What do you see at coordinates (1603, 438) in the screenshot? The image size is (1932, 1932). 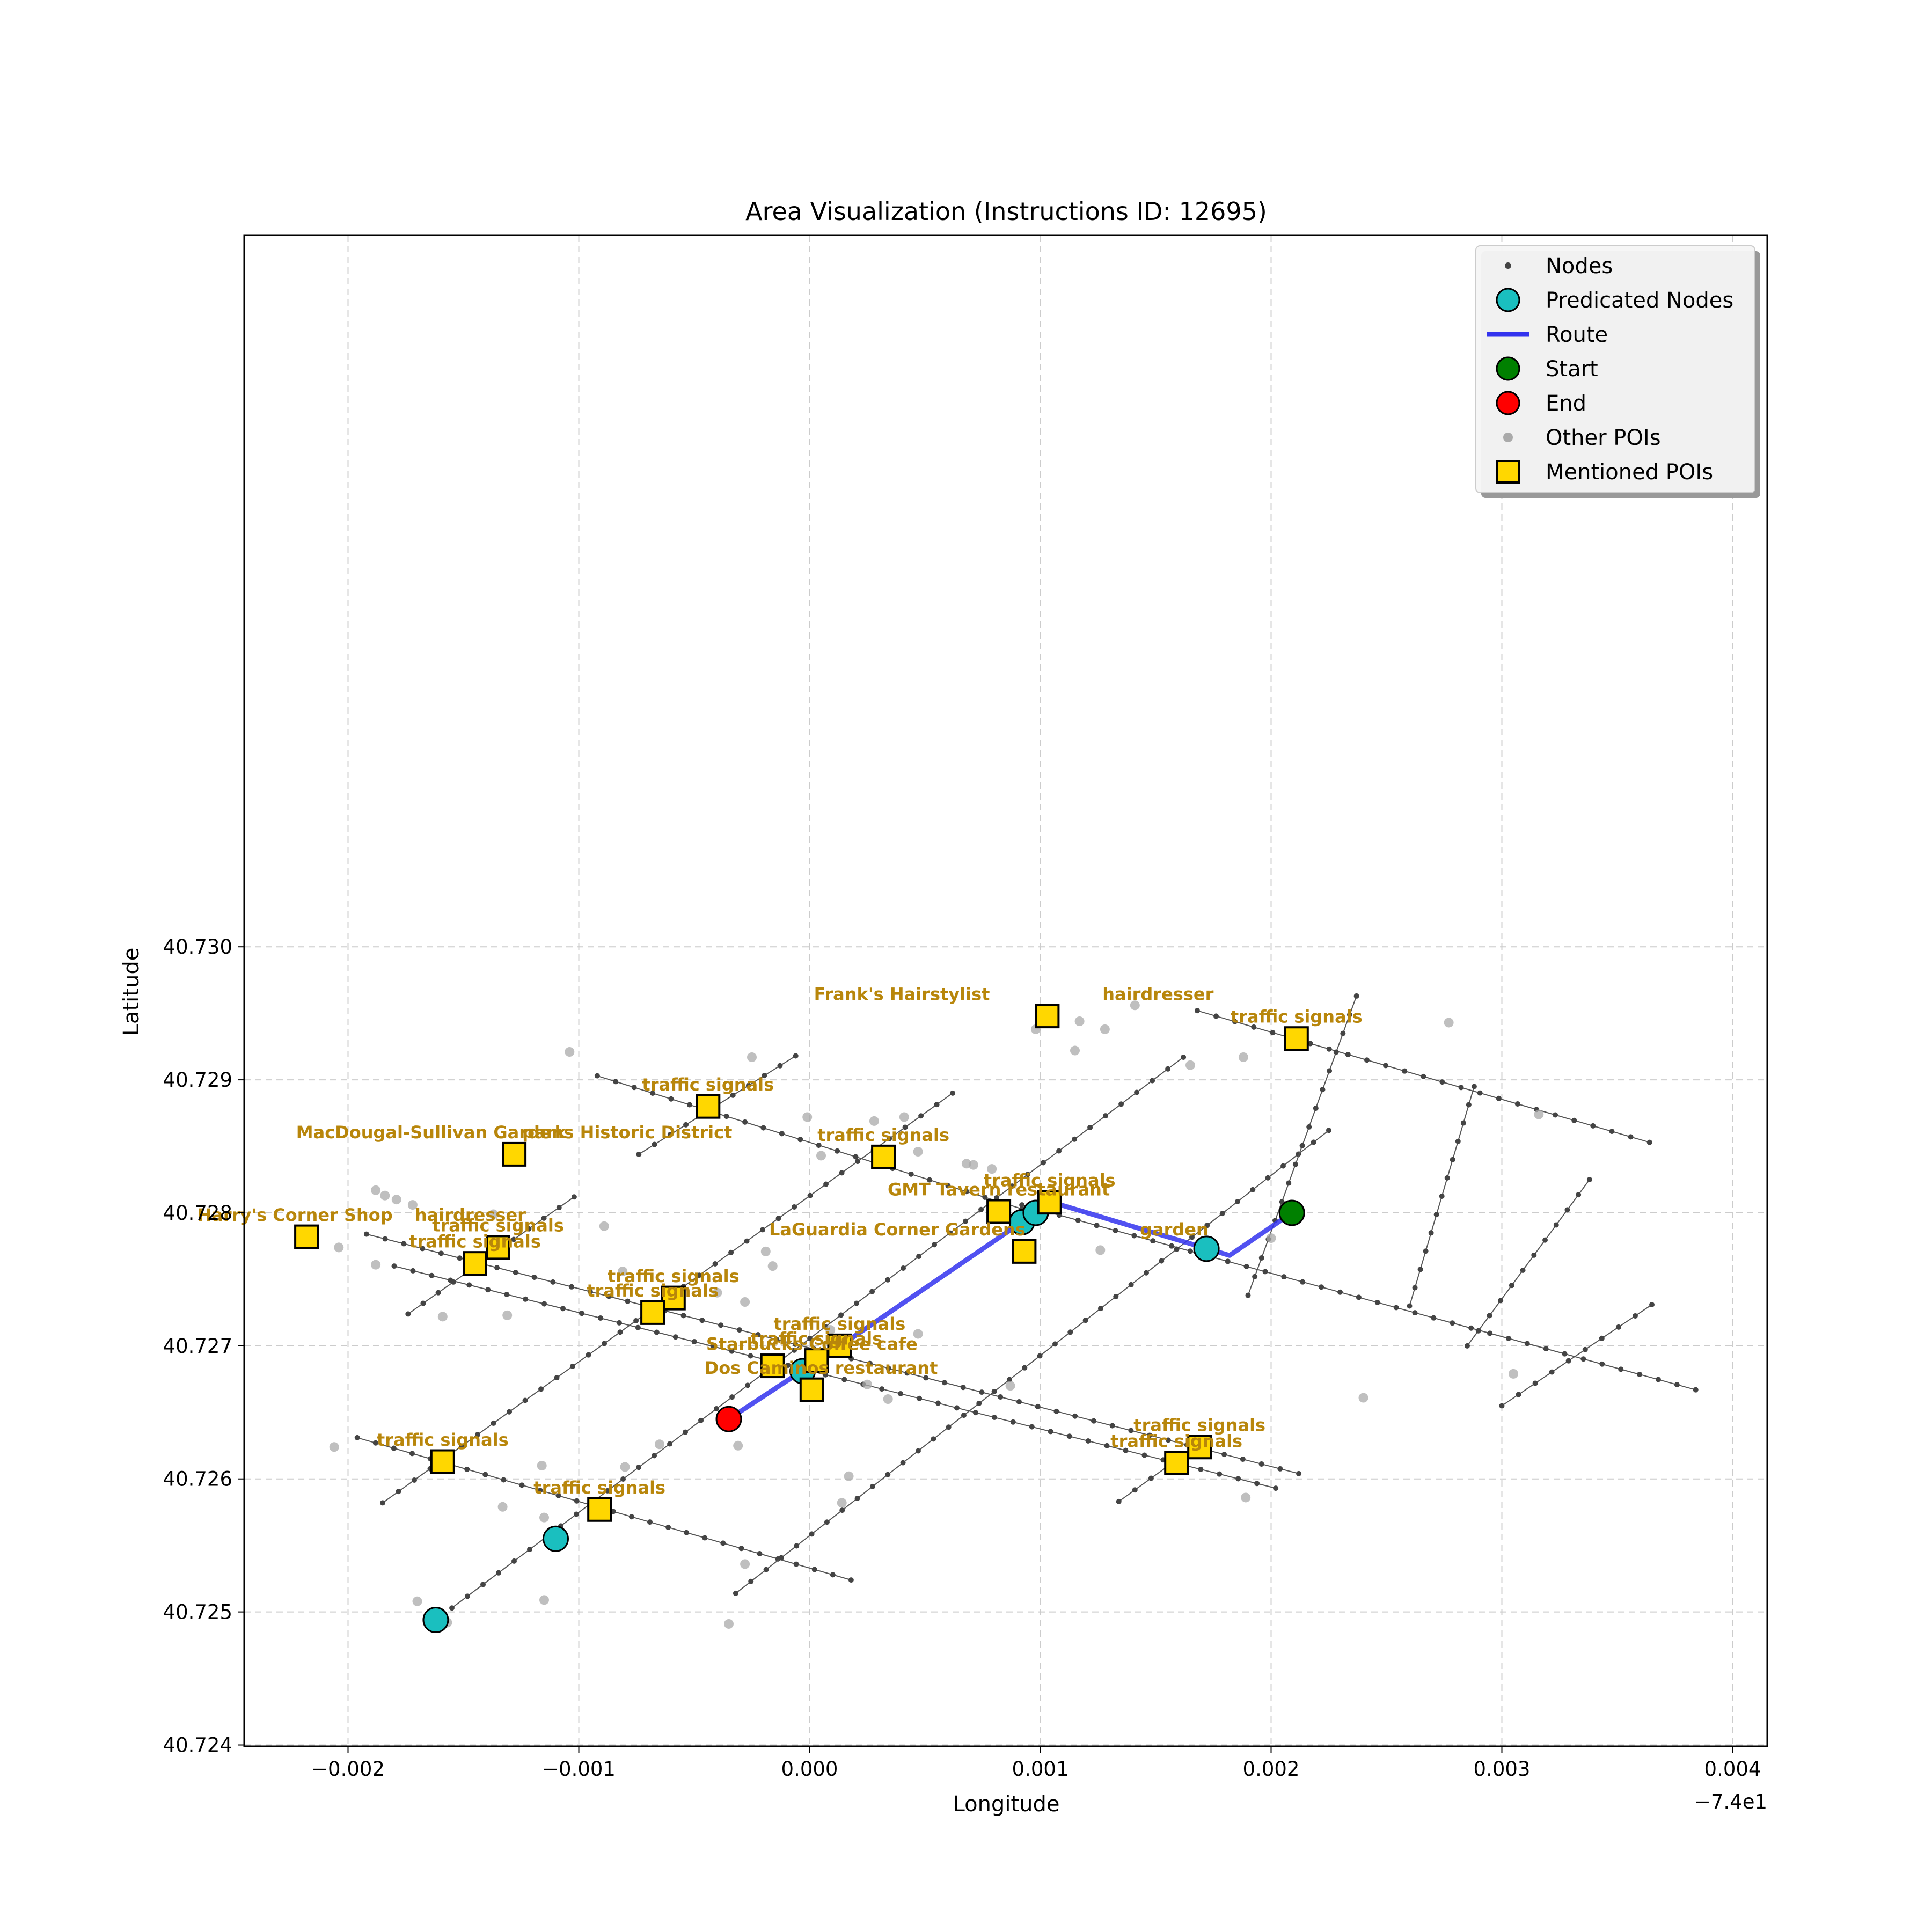 I see `legend-label: Other POIs` at bounding box center [1603, 438].